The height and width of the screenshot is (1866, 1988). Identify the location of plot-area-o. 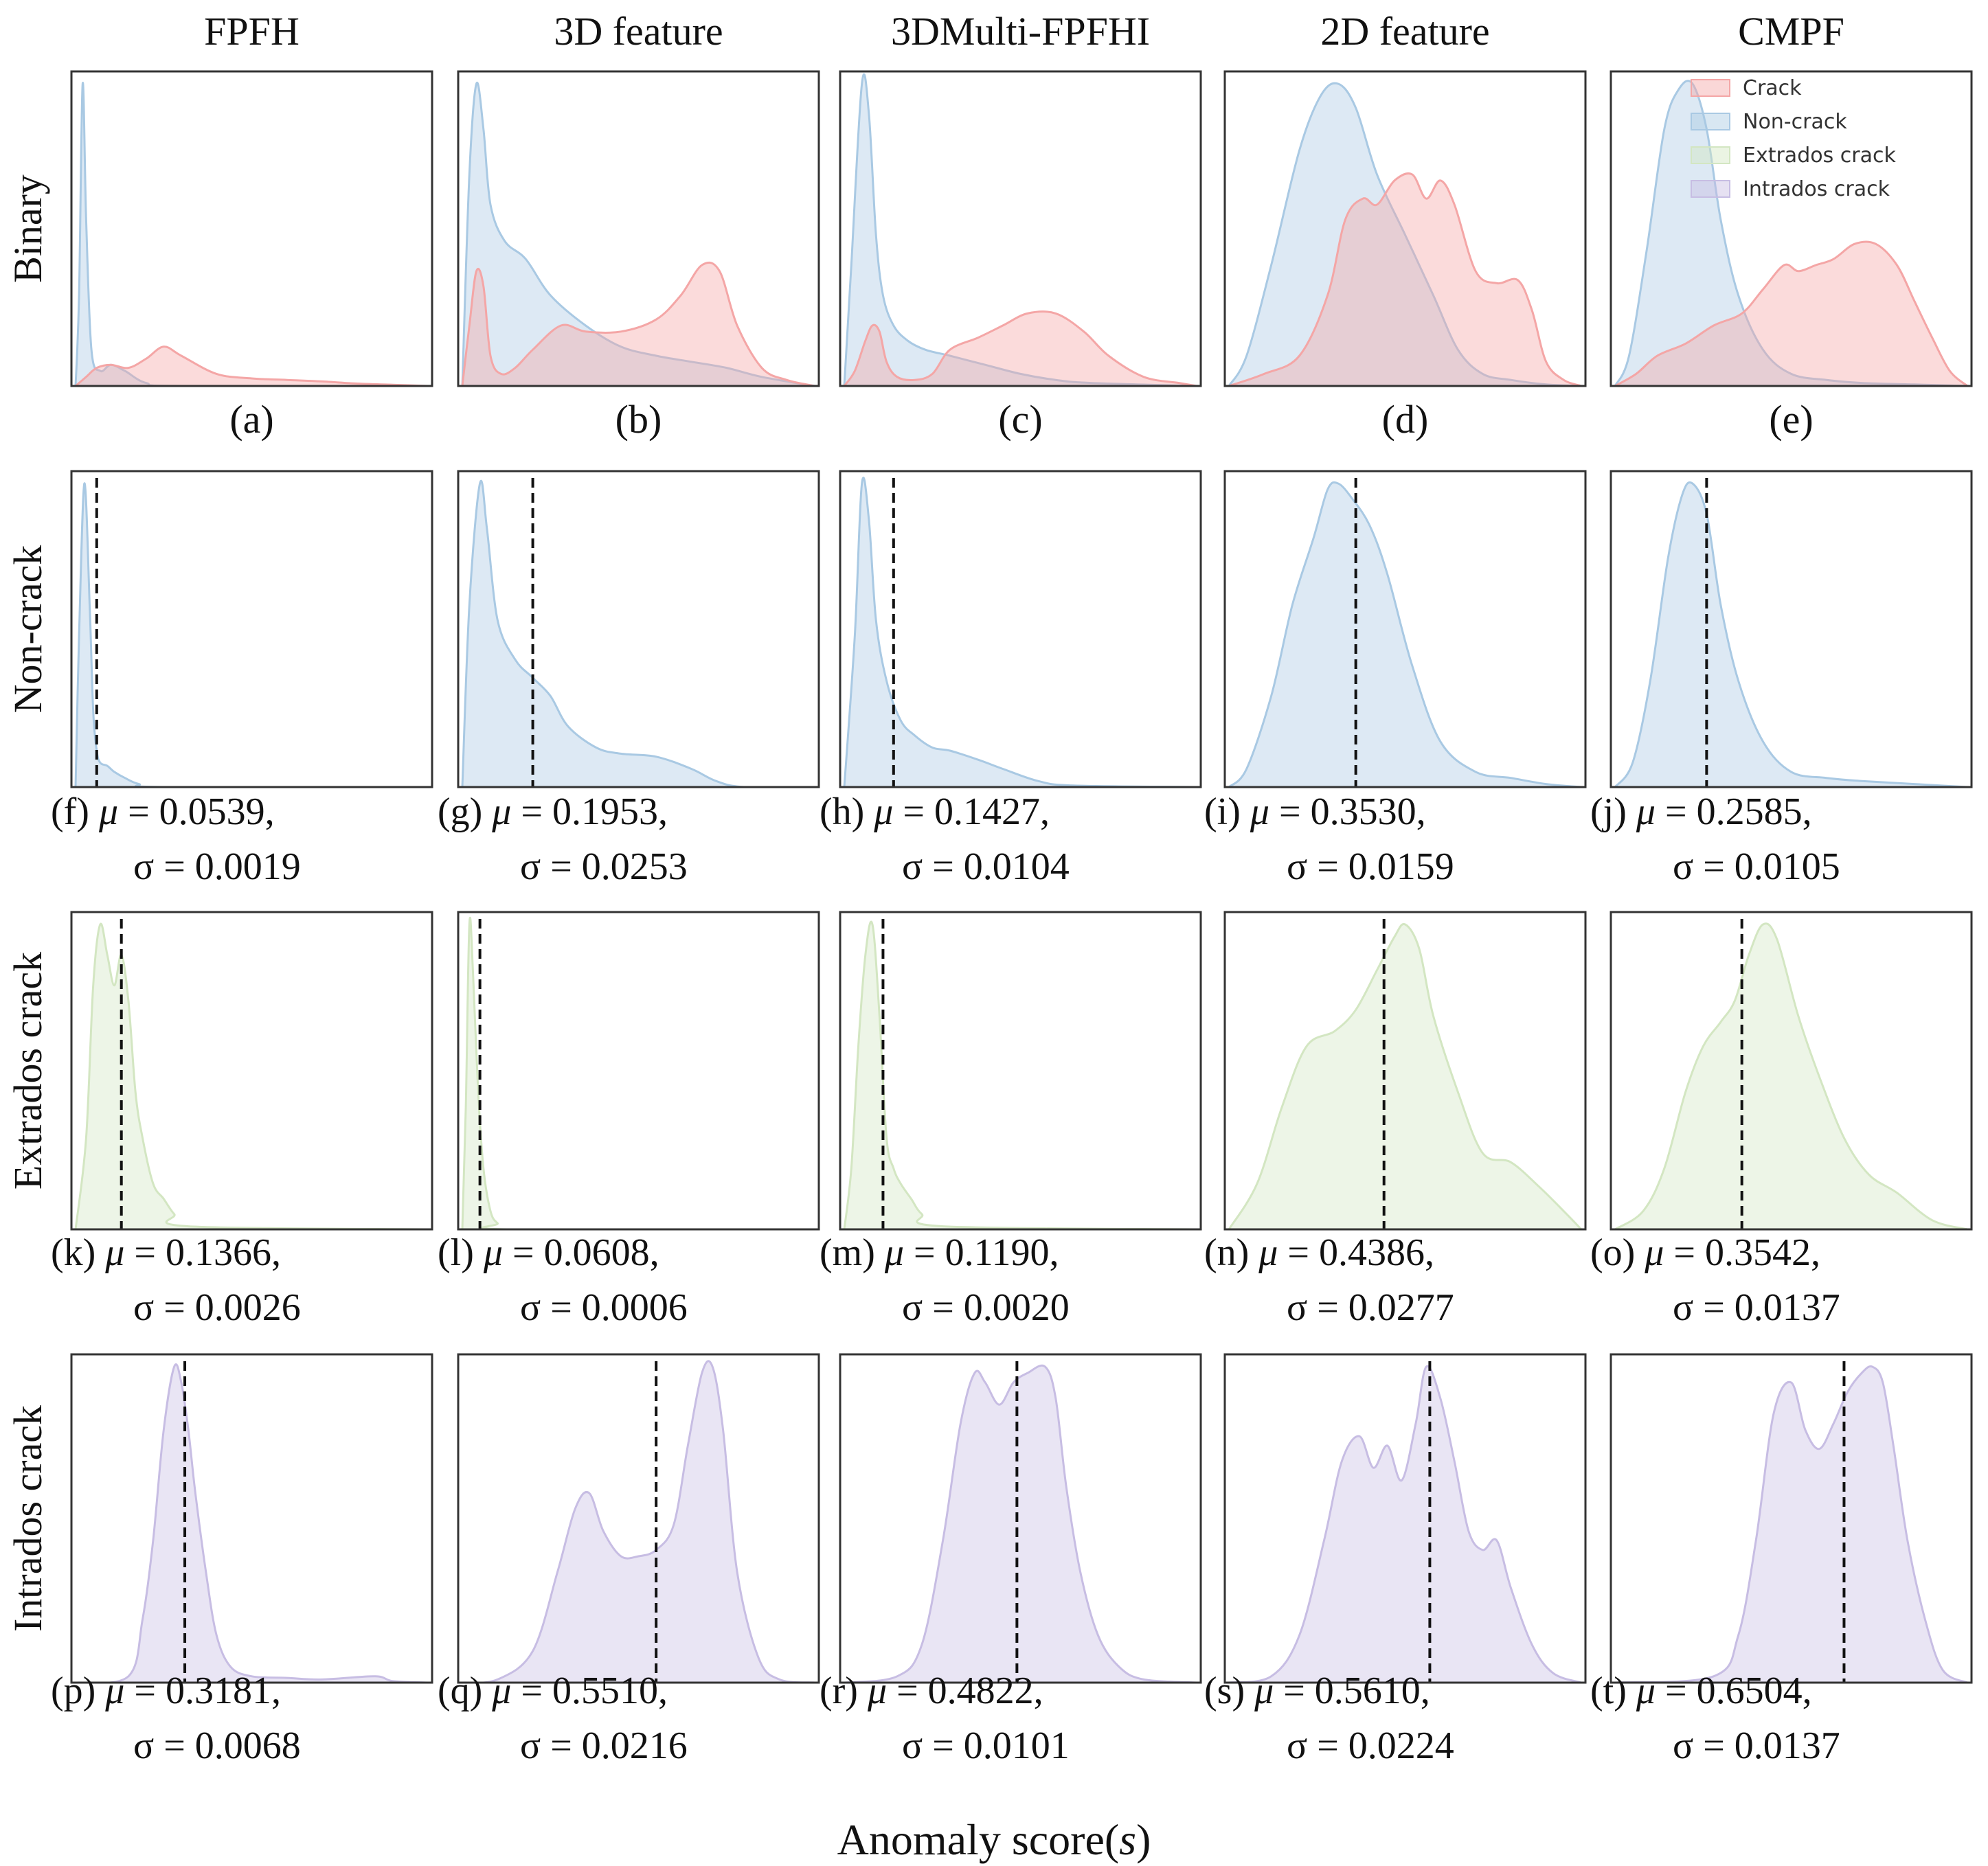
(1791, 1074).